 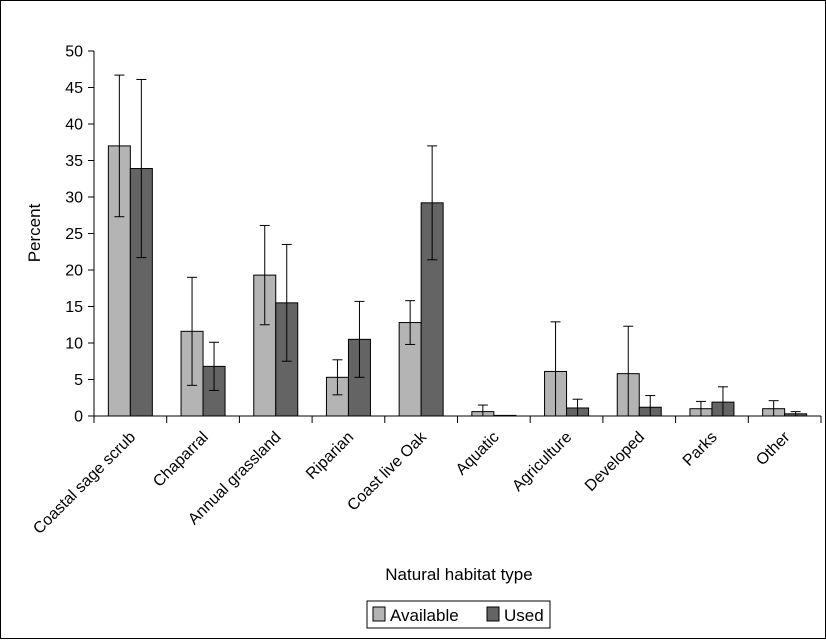 I want to click on y-tick-label: 30, so click(x=74, y=198).